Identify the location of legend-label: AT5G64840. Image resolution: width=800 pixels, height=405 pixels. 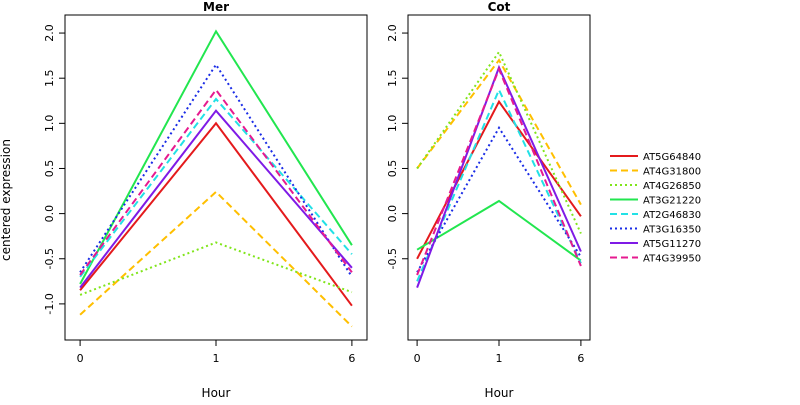
(672, 157).